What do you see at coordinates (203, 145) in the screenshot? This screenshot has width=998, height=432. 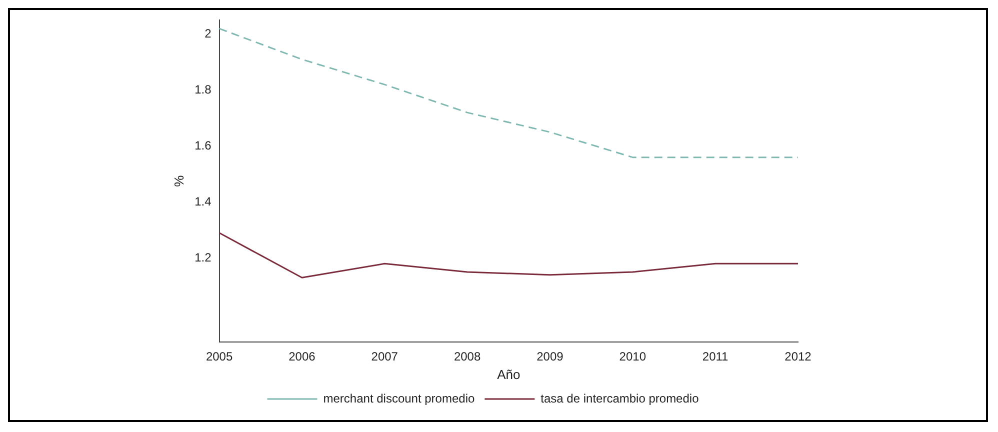 I see `y-tick-label: 1.6` at bounding box center [203, 145].